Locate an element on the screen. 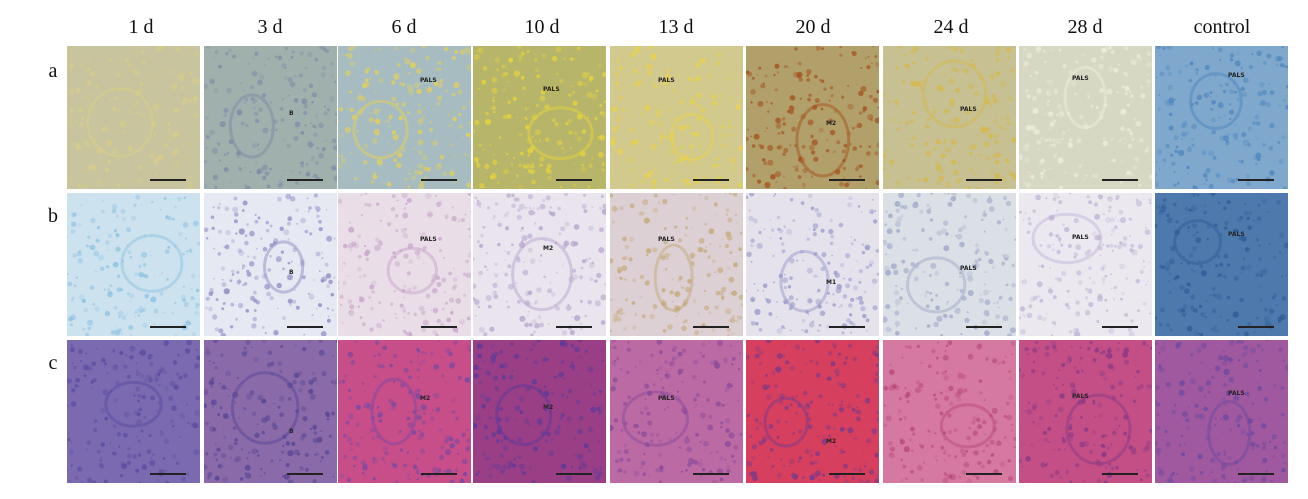 The image size is (1308, 499). column-label-1d: 1 d is located at coordinates (141, 27).